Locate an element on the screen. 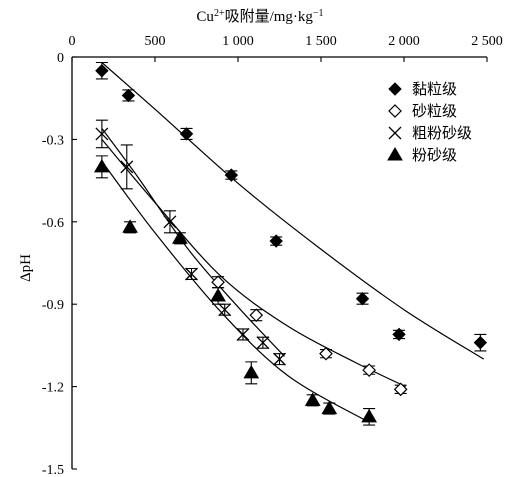 The image size is (510, 477). x-tick-label: 0 is located at coordinates (72, 41).